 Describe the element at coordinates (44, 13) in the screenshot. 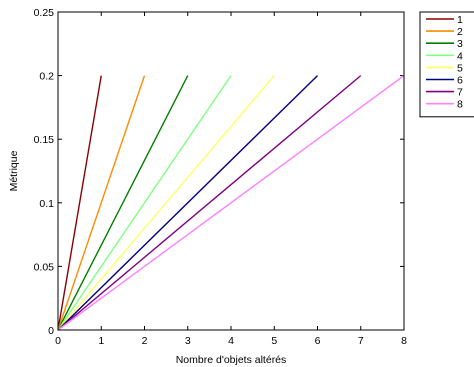

I see `y-tick-label: 0.25` at that location.